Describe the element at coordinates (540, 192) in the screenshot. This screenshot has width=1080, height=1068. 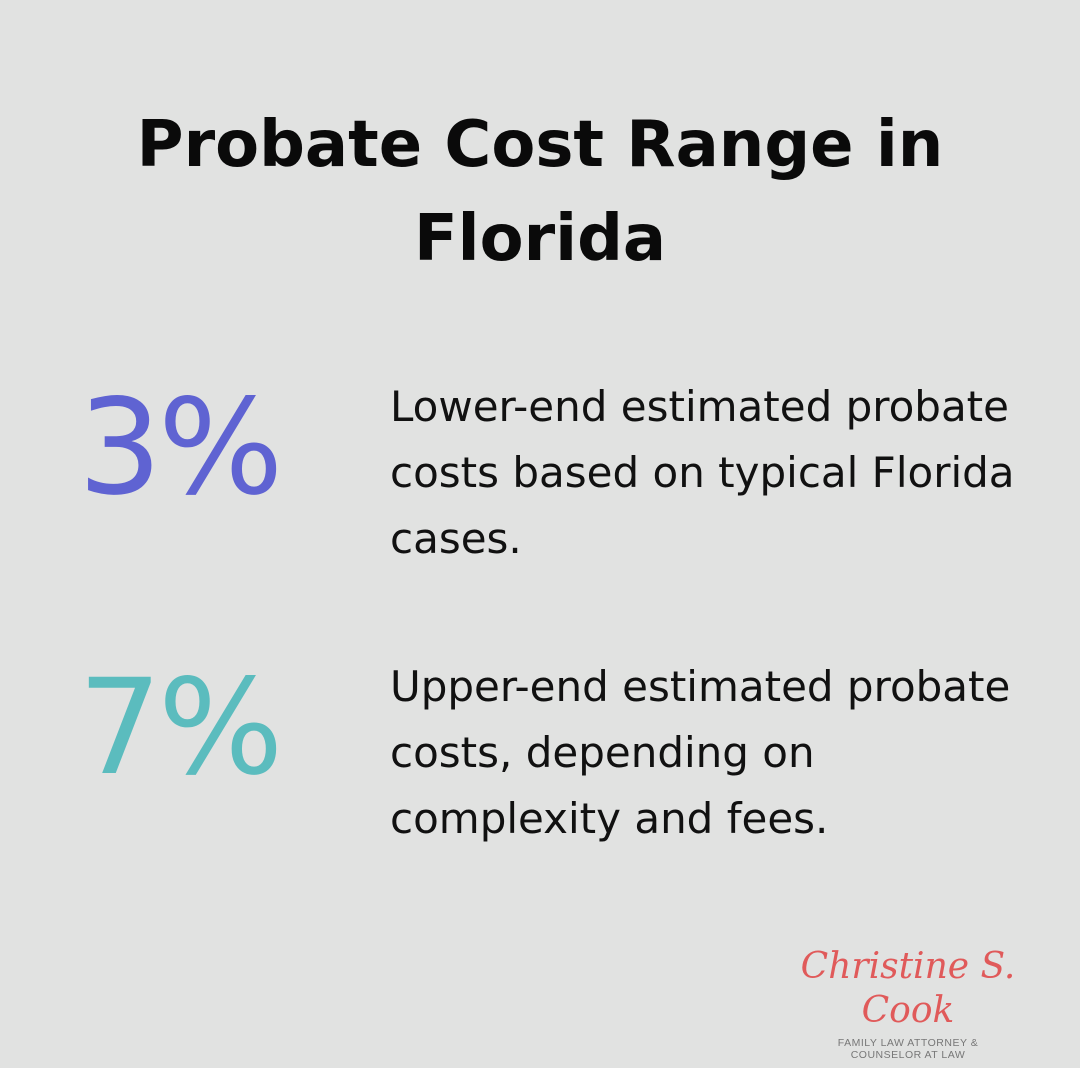
I see `page-title: Probate Cost Range in Florida` at that location.